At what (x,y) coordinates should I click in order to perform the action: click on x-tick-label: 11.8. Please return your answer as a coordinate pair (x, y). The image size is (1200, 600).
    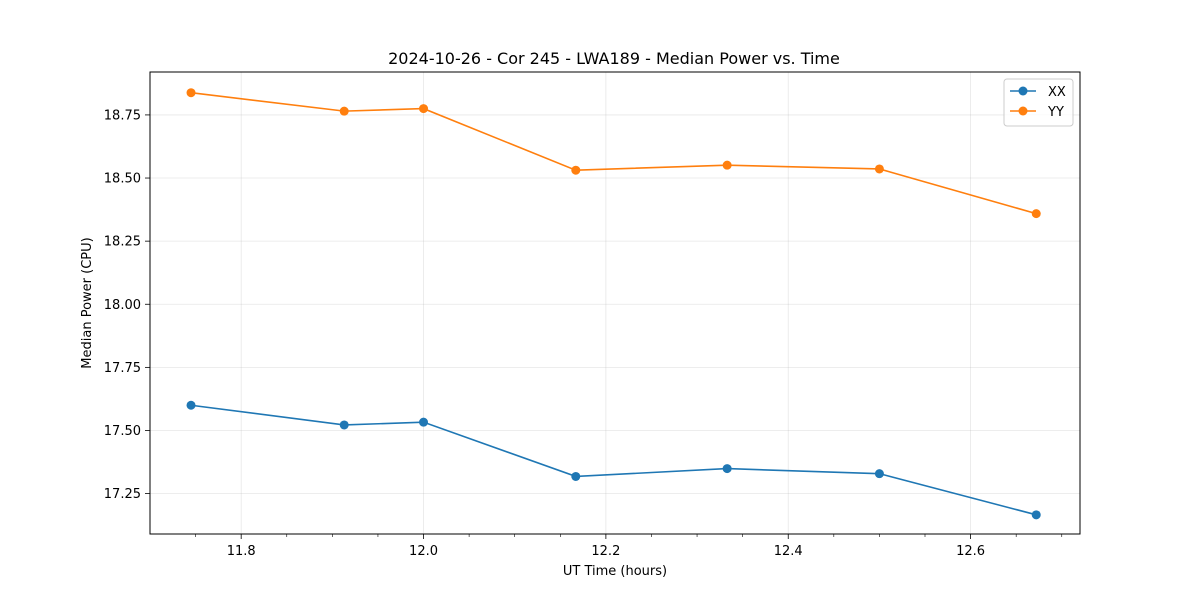
    Looking at the image, I should click on (241, 551).